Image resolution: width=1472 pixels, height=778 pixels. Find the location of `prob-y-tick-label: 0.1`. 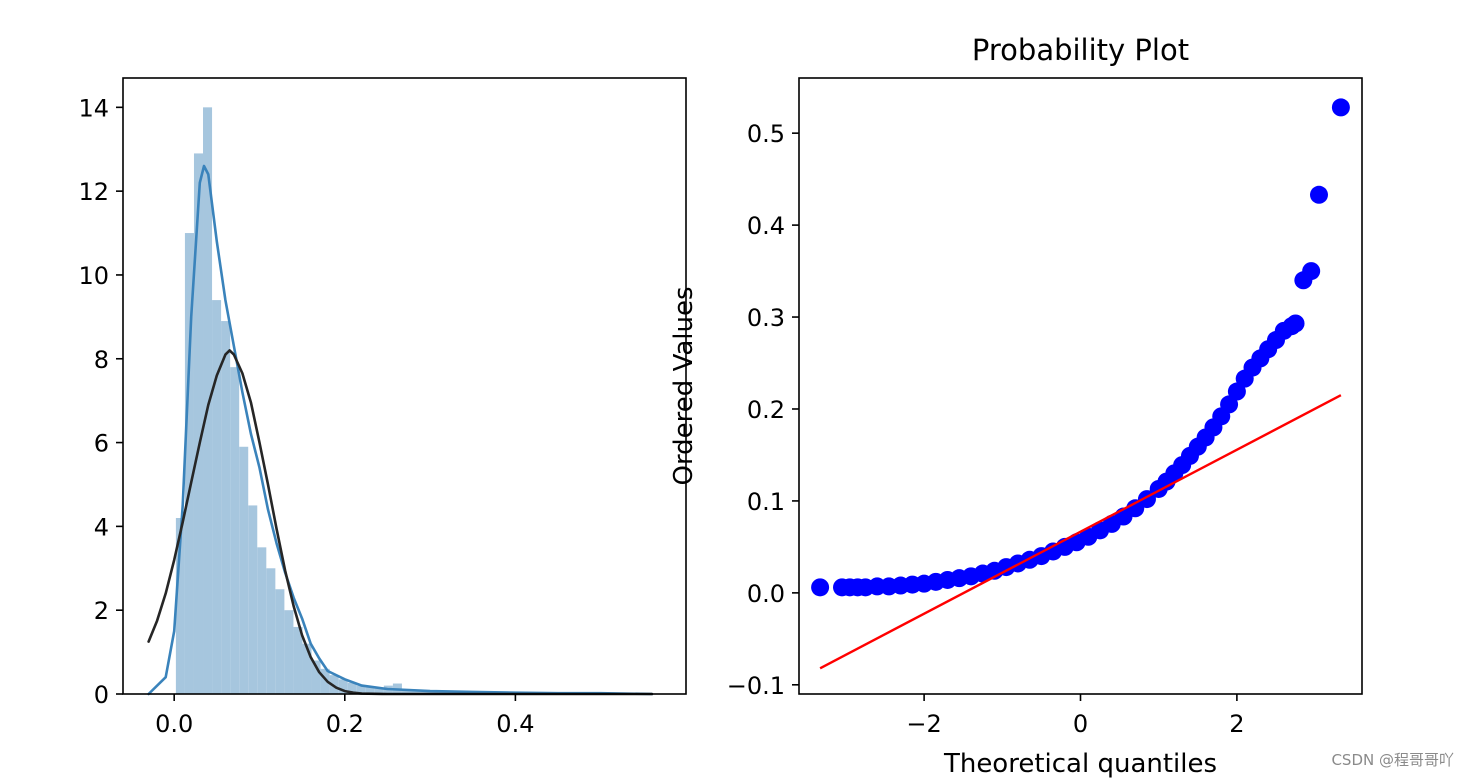

prob-y-tick-label: 0.1 is located at coordinates (766, 502).